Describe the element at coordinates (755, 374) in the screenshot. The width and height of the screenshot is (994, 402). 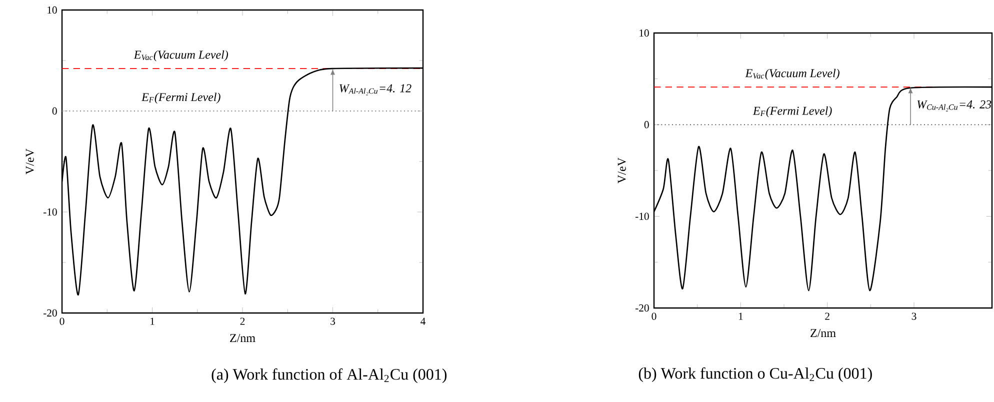
I see `text: (b) Work function o Cu-Al$_{2}$Cu (001)` at that location.